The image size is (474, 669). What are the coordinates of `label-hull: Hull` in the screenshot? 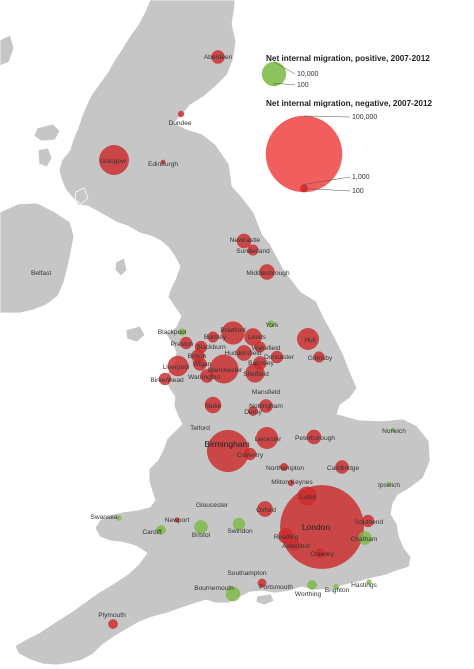 It's located at (310, 340).